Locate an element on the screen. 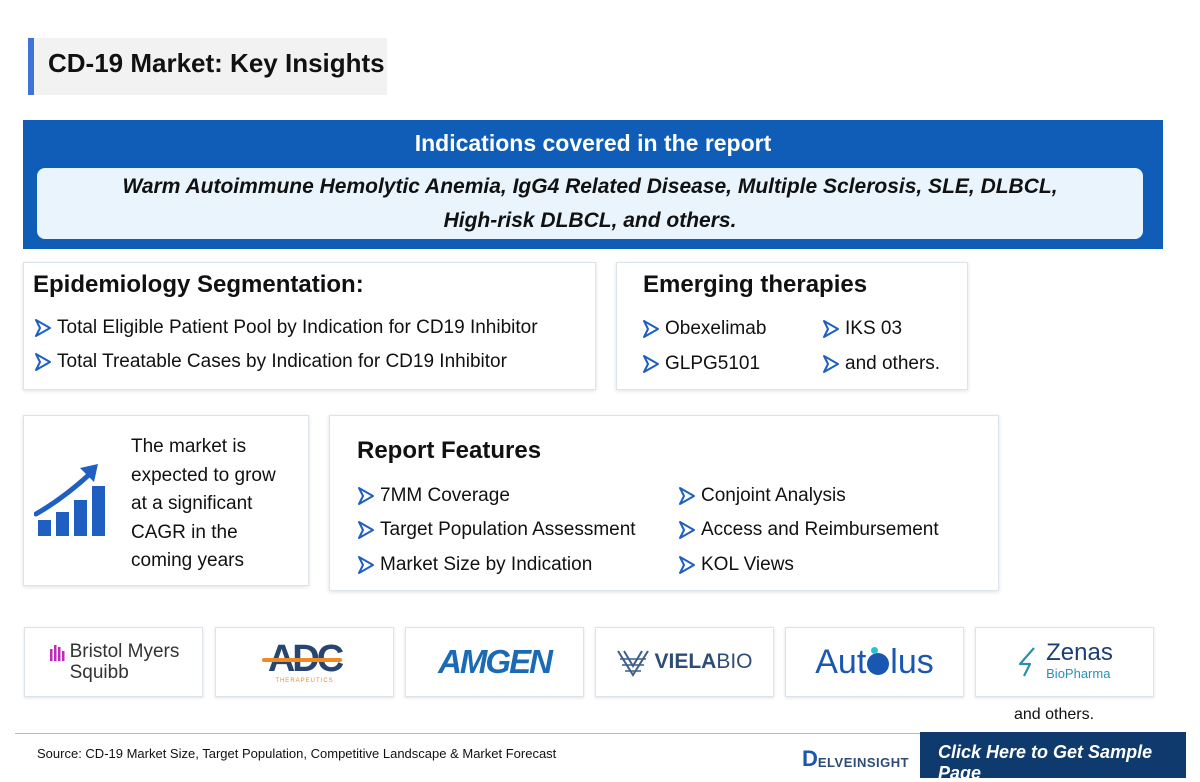 The height and width of the screenshot is (782, 1200). page-title: CD-19 Market: Key Insights is located at coordinates (216, 63).